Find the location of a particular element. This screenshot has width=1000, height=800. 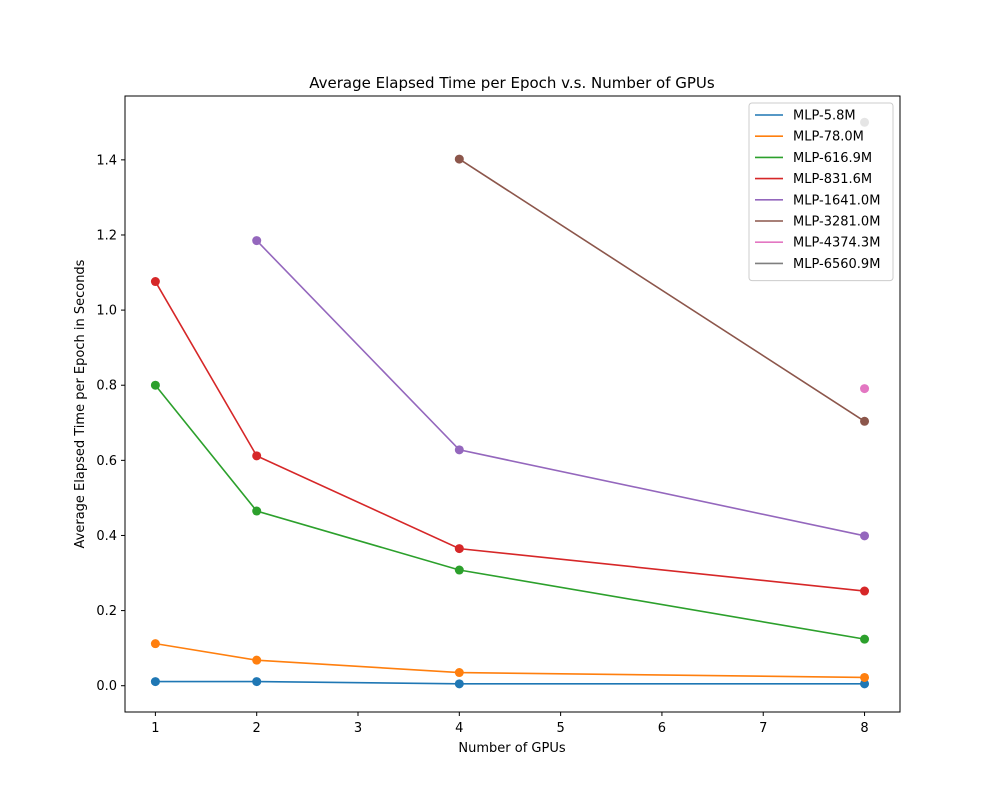

series-mlp-4374-3m is located at coordinates (865, 389).